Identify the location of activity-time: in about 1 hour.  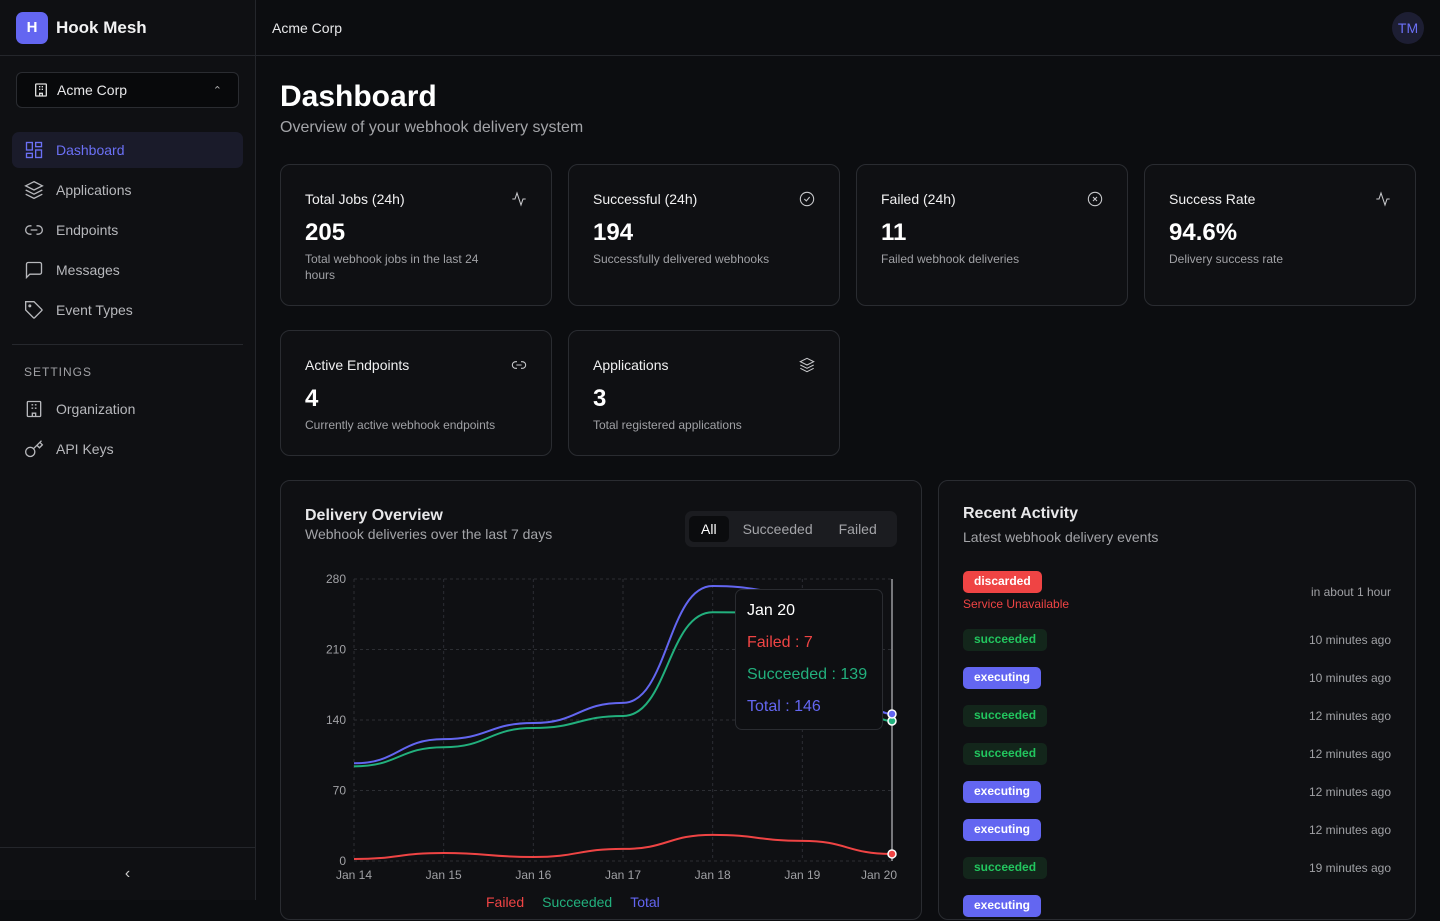
(1350, 592).